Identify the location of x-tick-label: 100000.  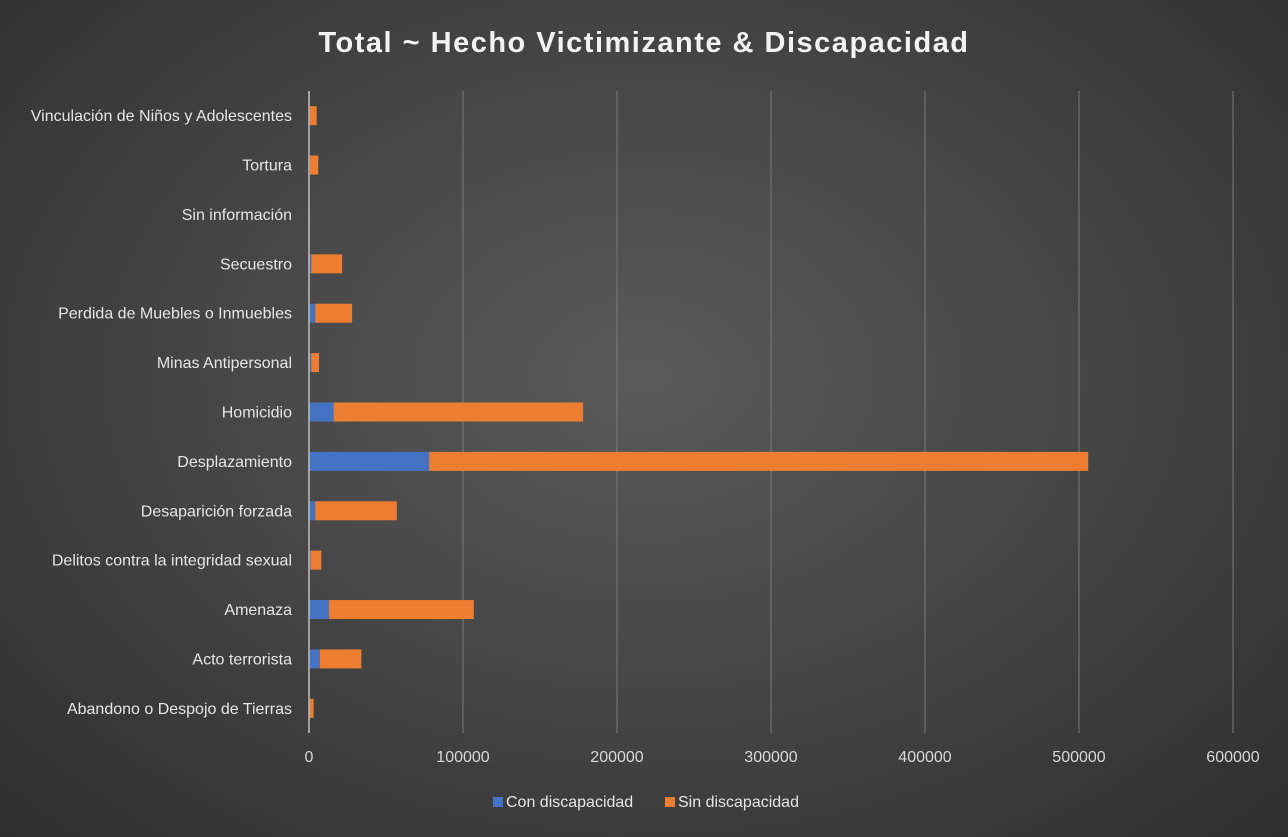
(462, 757).